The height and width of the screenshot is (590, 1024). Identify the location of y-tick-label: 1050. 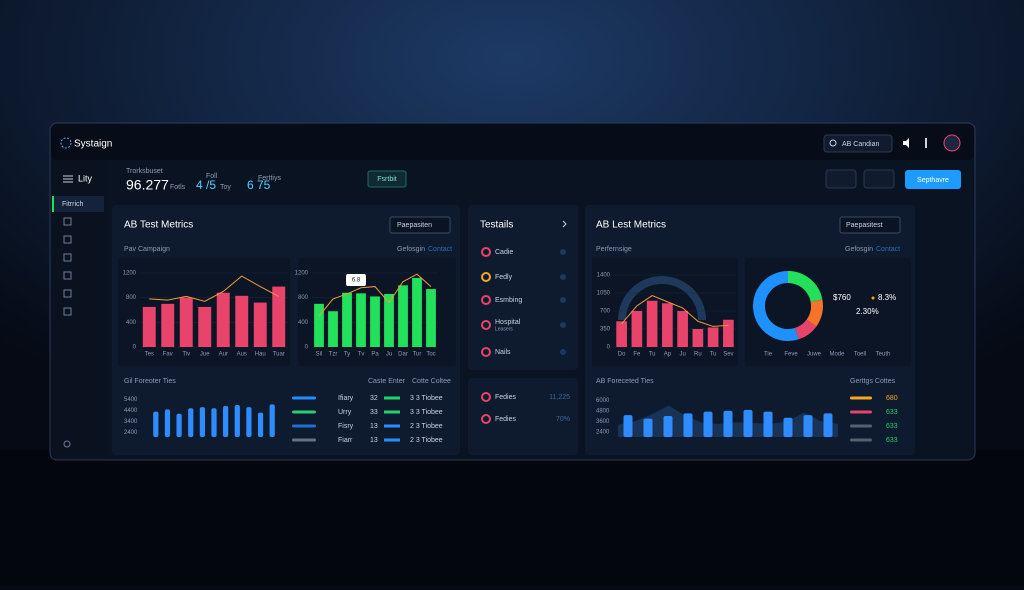
(604, 294).